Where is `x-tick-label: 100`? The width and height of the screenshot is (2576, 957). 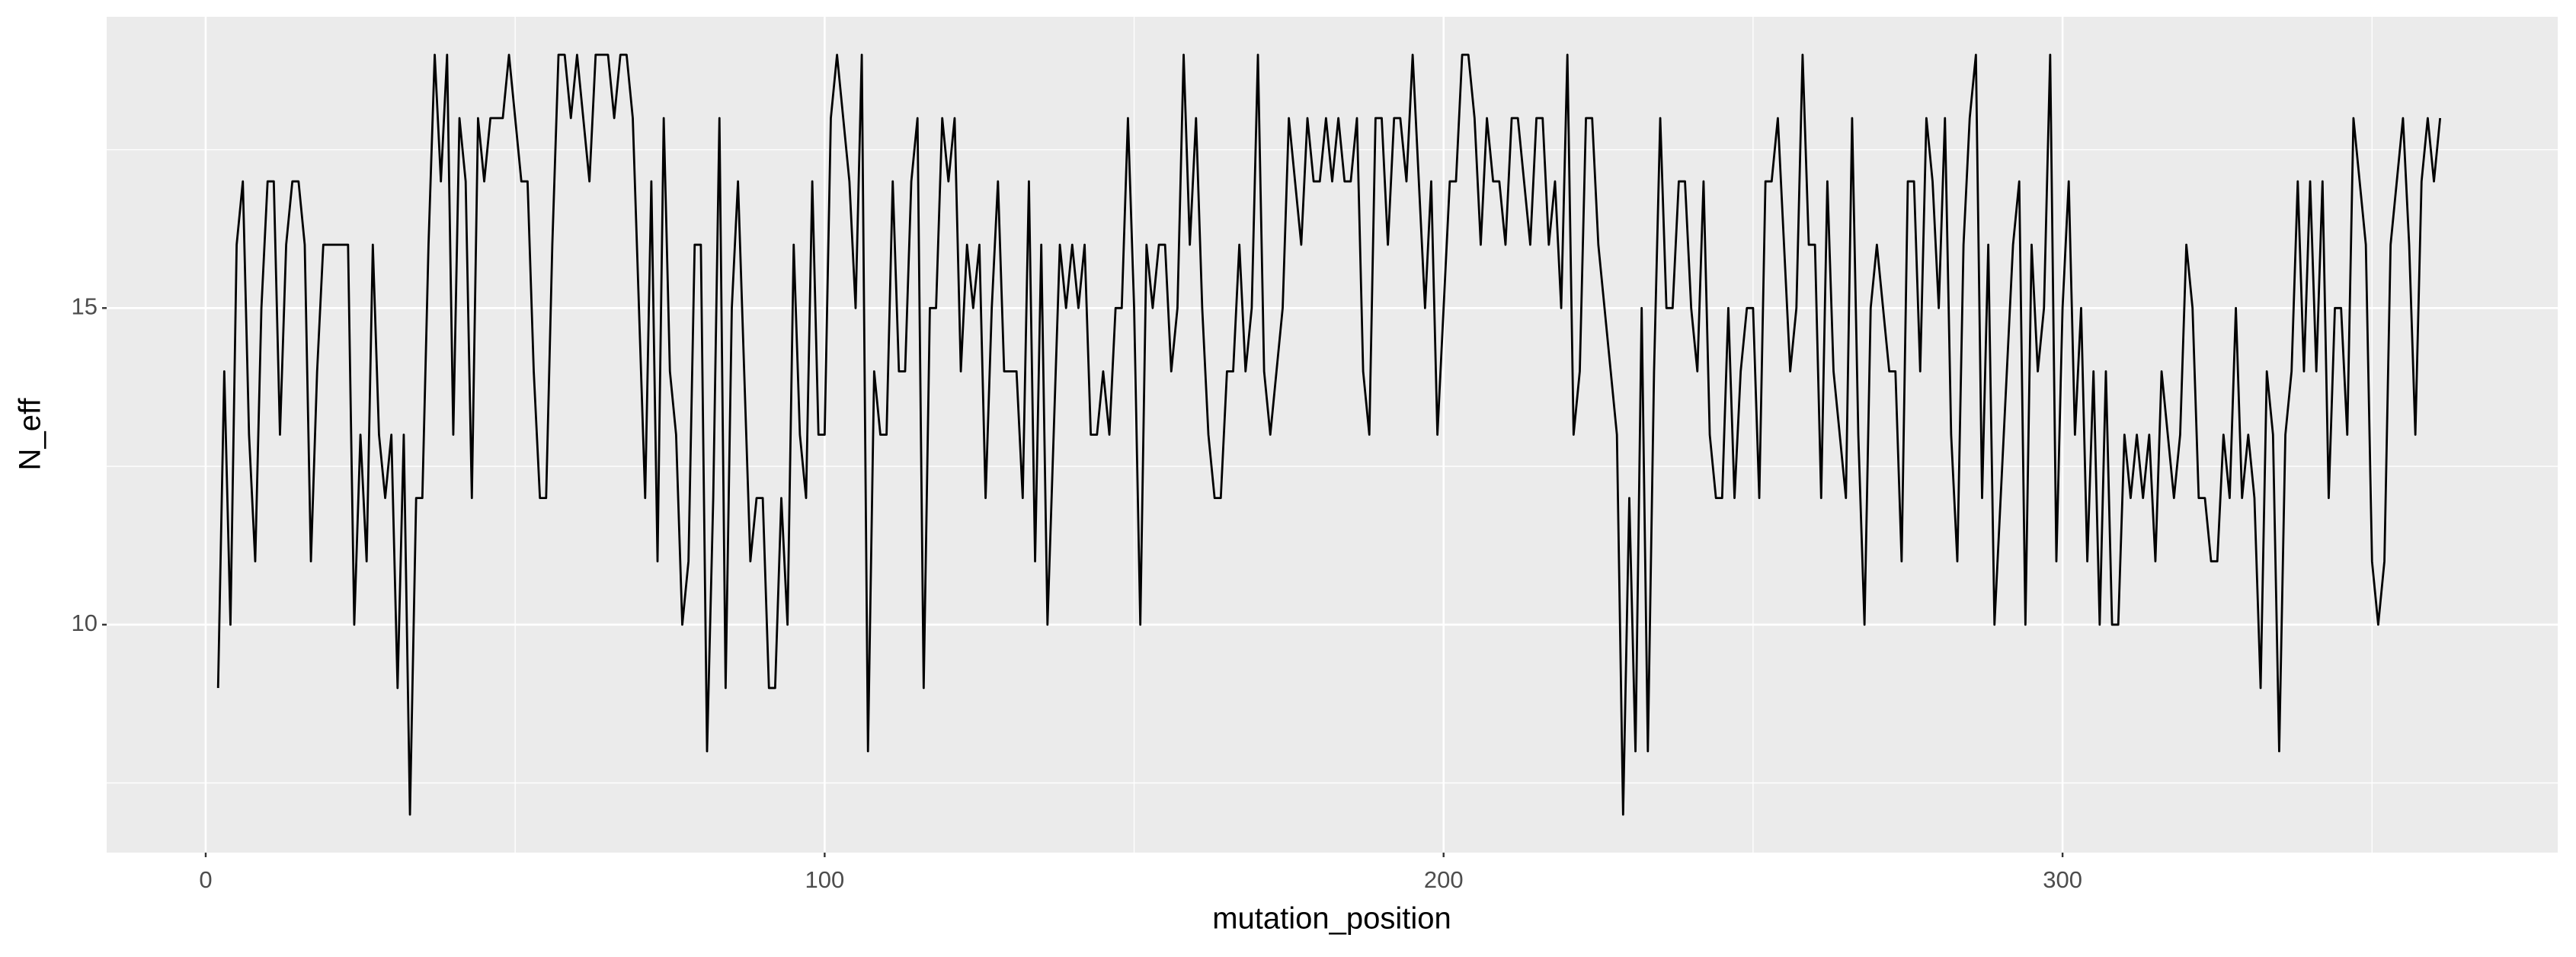 x-tick-label: 100 is located at coordinates (824, 879).